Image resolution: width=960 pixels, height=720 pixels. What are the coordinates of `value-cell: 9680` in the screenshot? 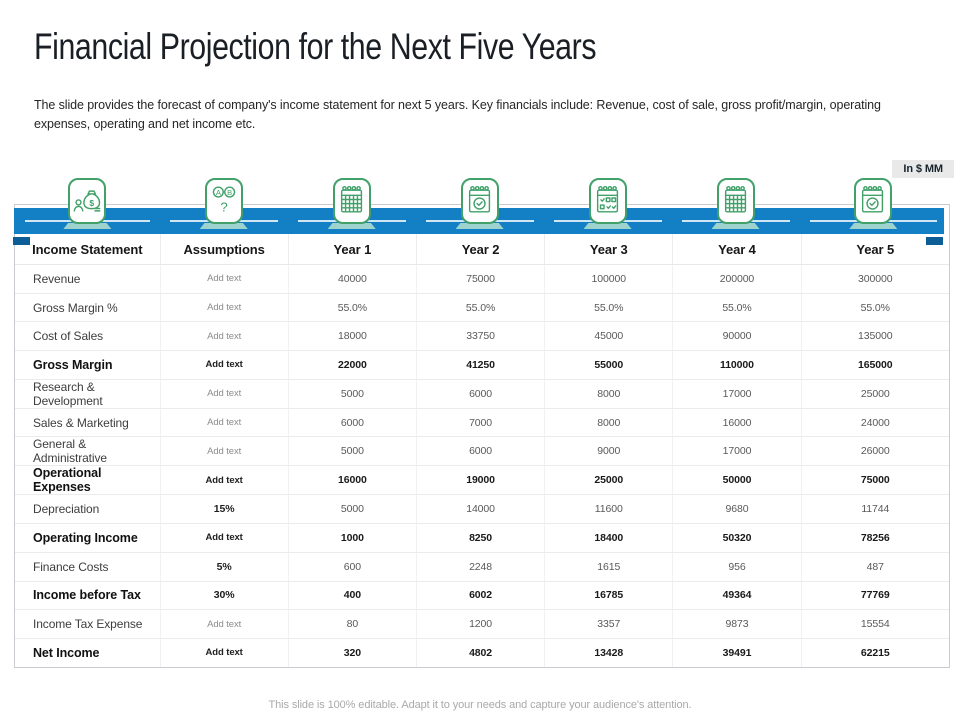 It's located at (737, 509).